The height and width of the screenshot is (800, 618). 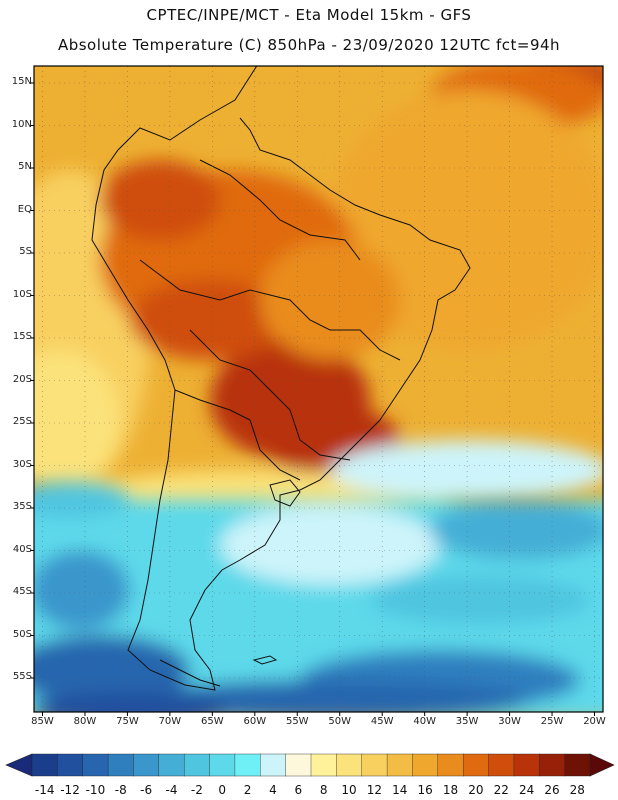 I want to click on lon-label: 45W, so click(x=382, y=721).